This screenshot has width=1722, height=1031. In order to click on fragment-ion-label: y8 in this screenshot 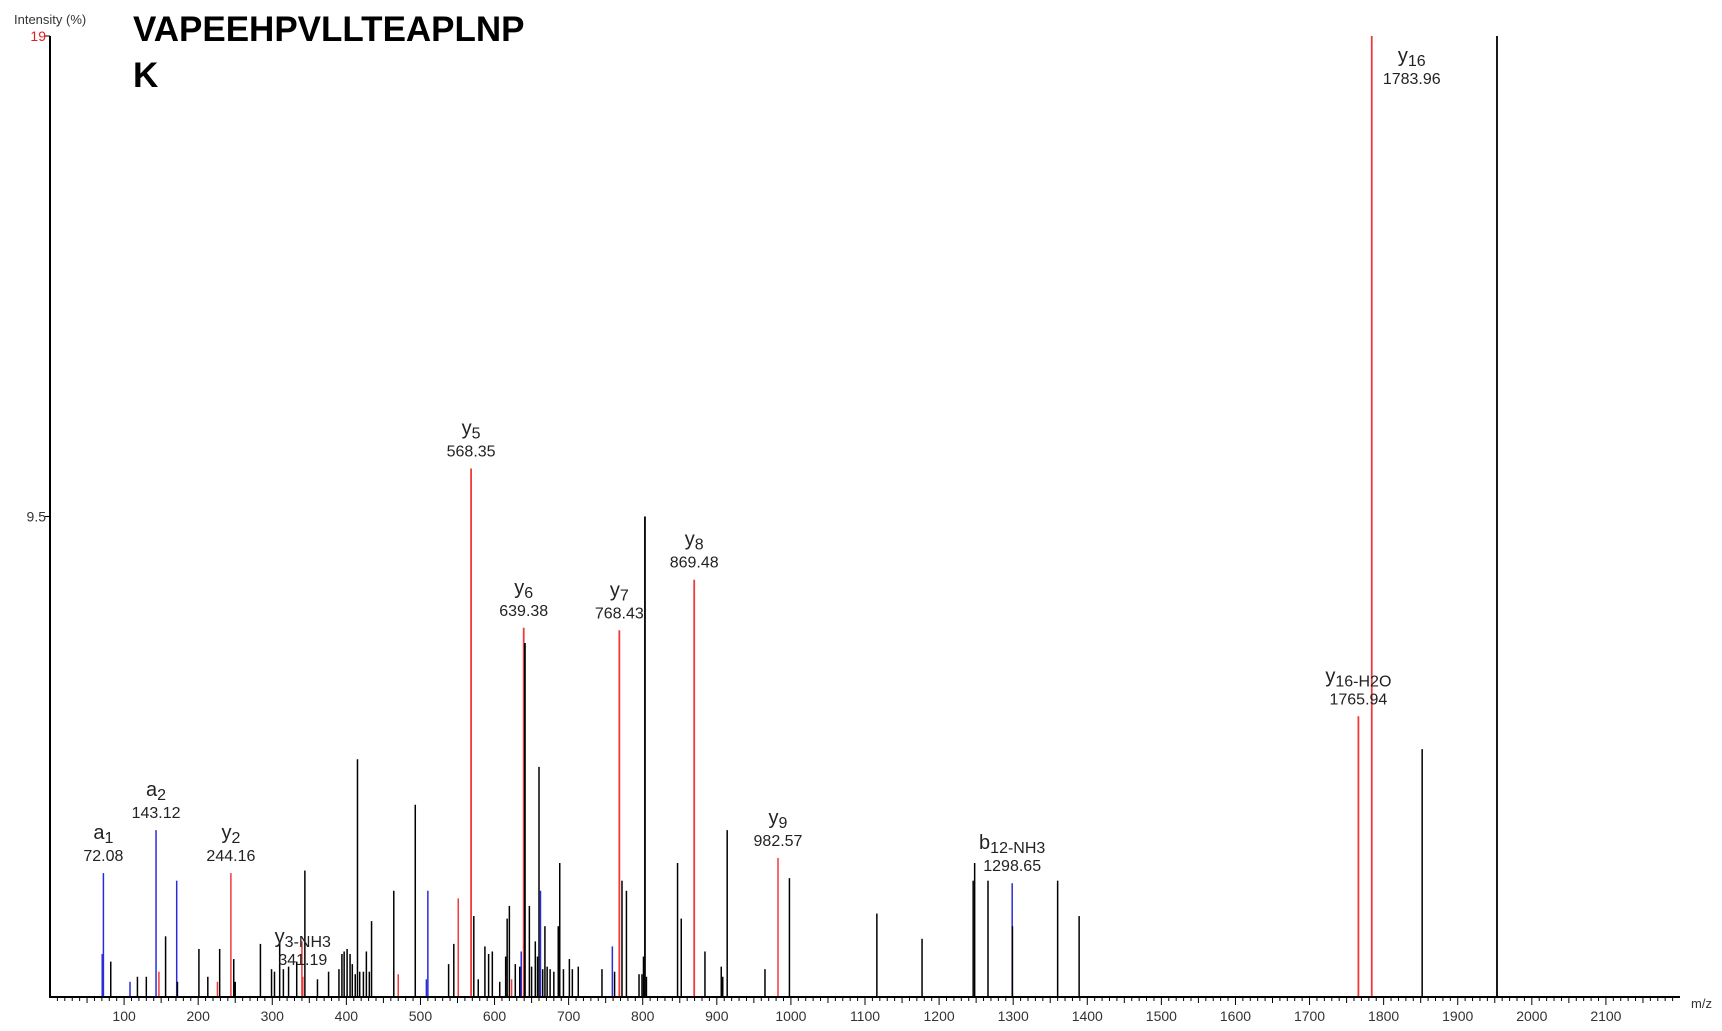, I will do `click(694, 541)`.